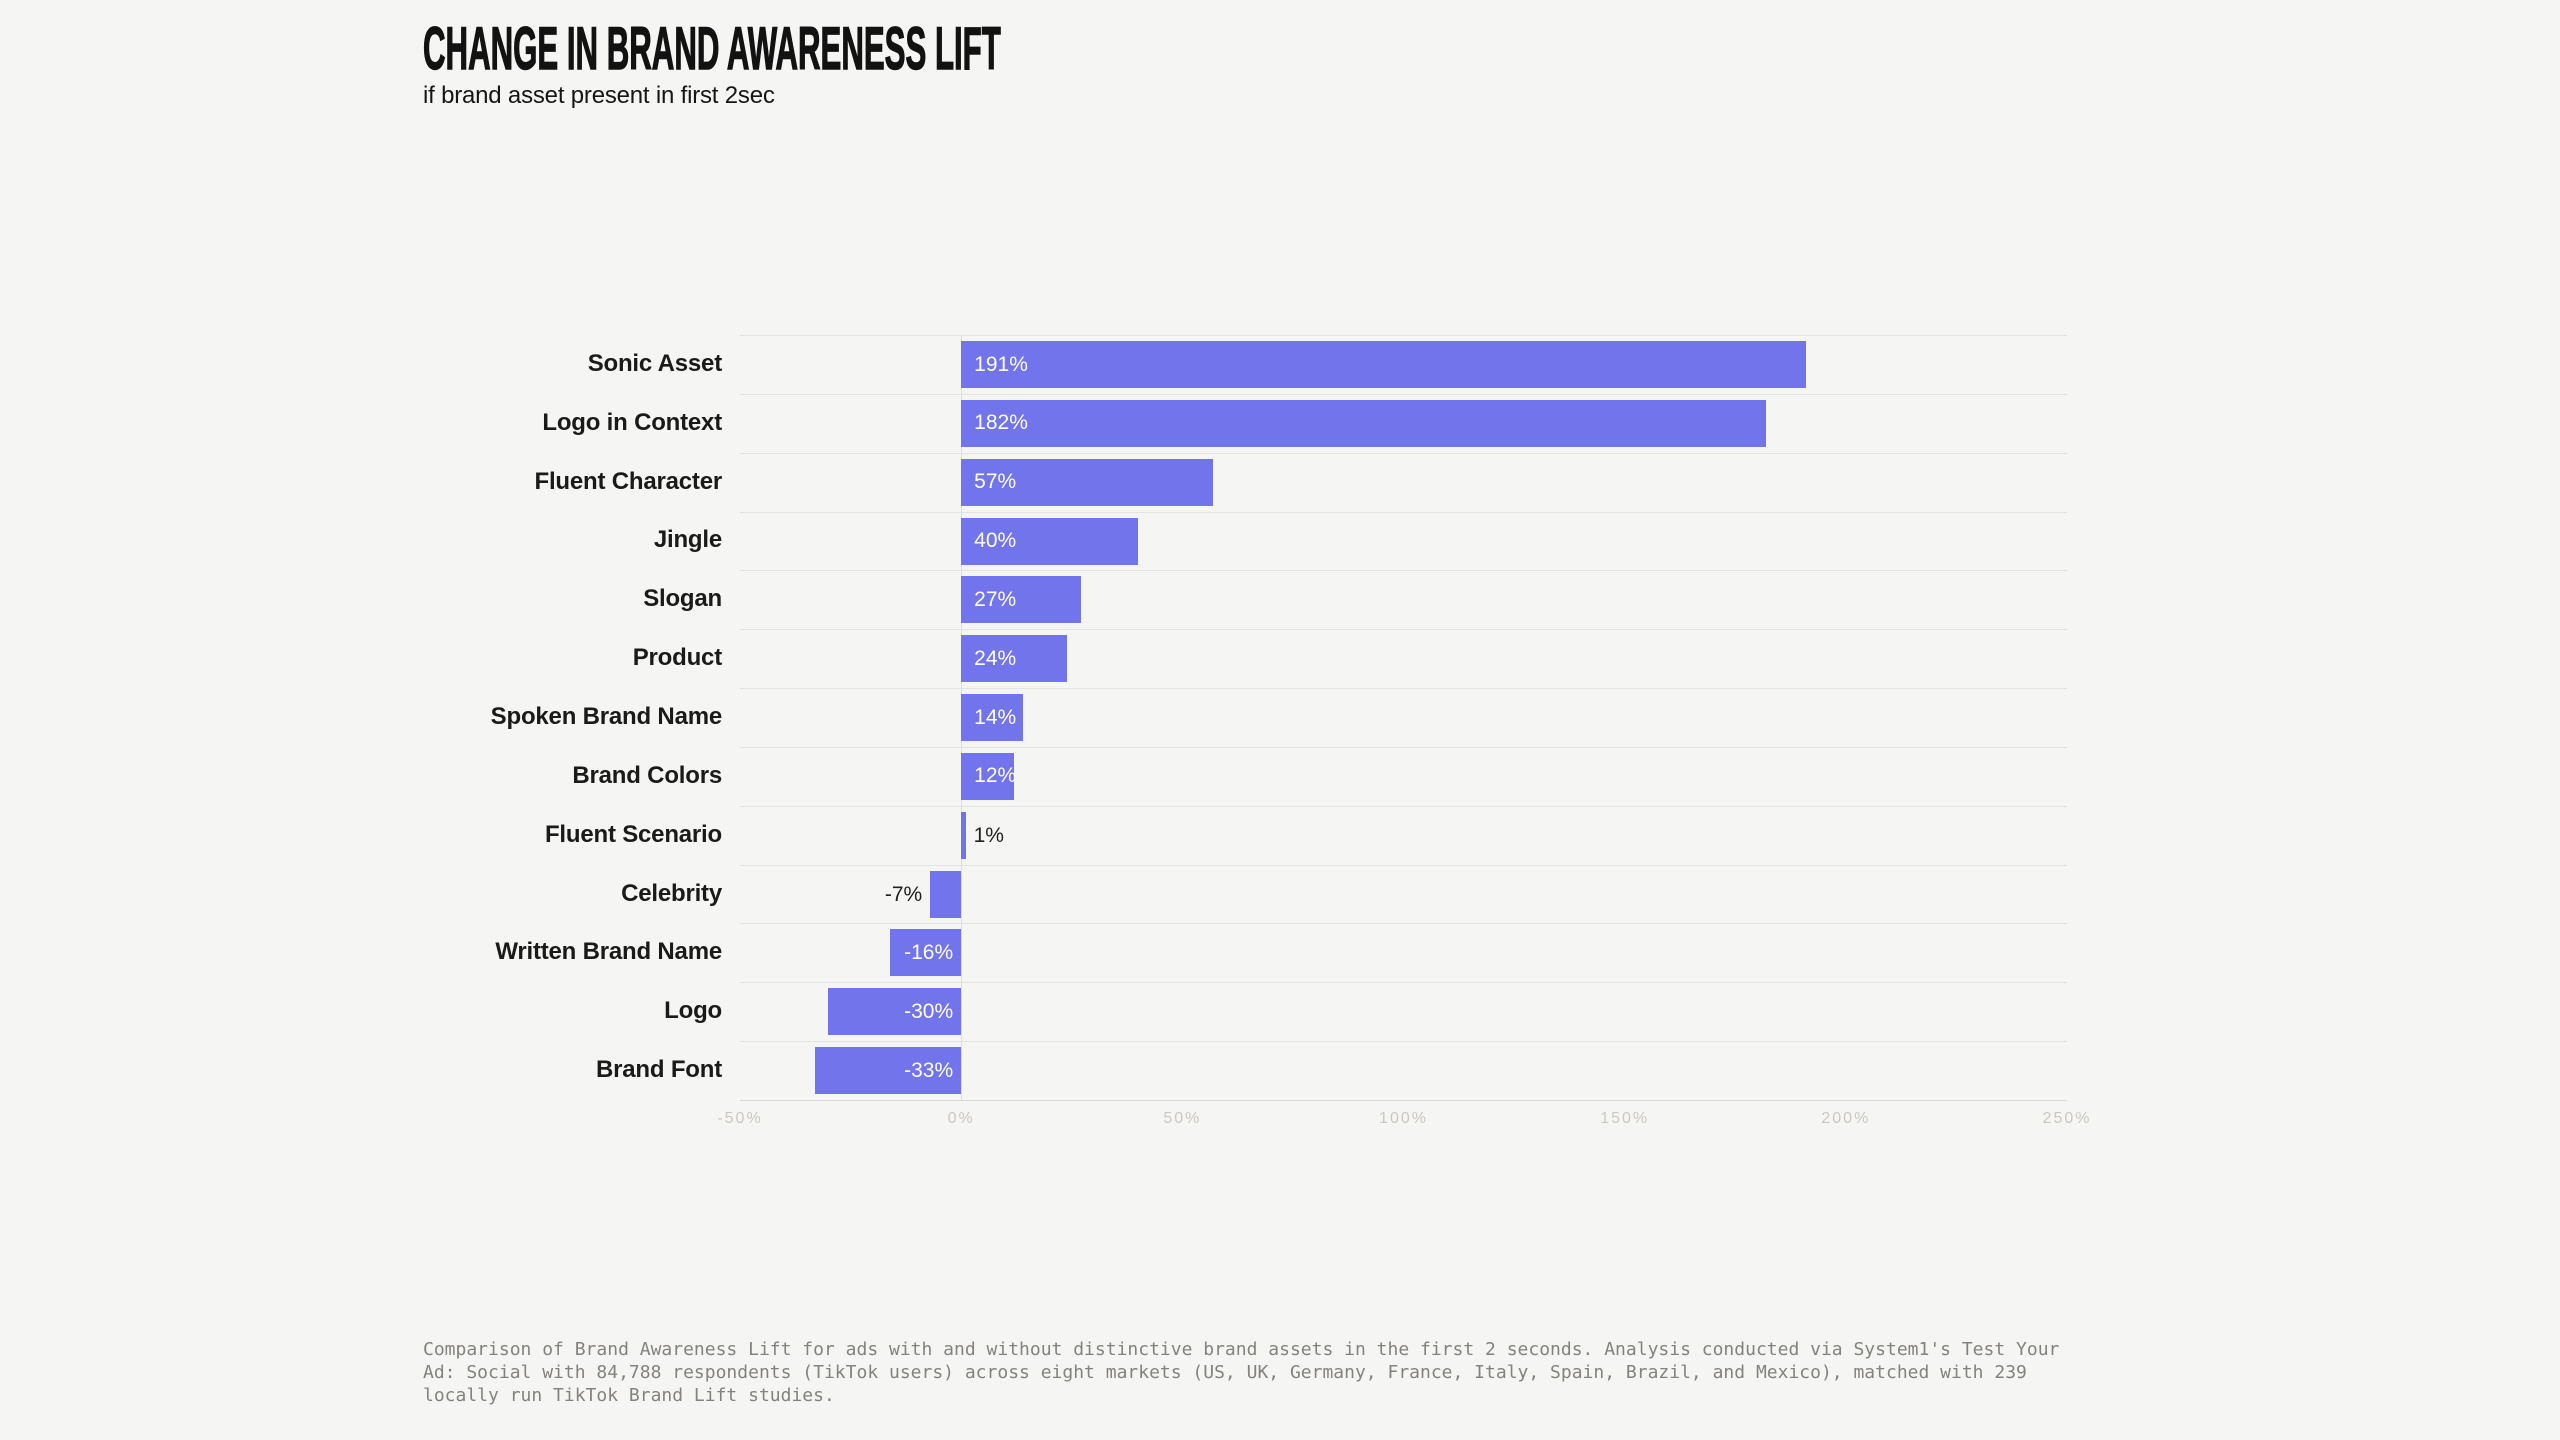  What do you see at coordinates (1001, 364) in the screenshot?
I see `value-label: 191%` at bounding box center [1001, 364].